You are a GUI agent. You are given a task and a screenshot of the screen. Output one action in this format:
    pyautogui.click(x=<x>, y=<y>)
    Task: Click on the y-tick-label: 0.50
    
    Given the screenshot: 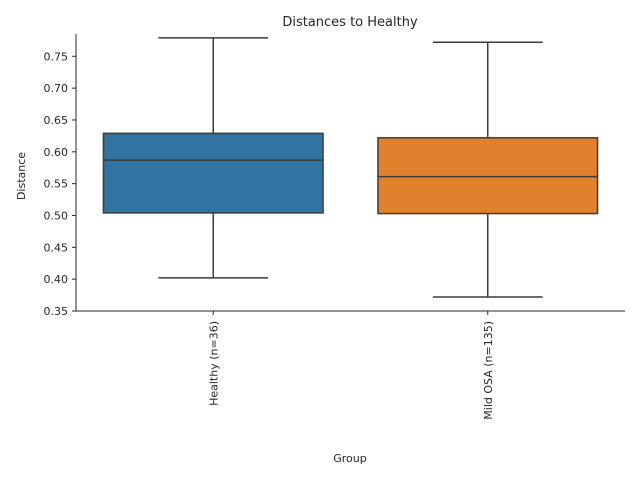 What is the action you would take?
    pyautogui.click(x=56, y=215)
    